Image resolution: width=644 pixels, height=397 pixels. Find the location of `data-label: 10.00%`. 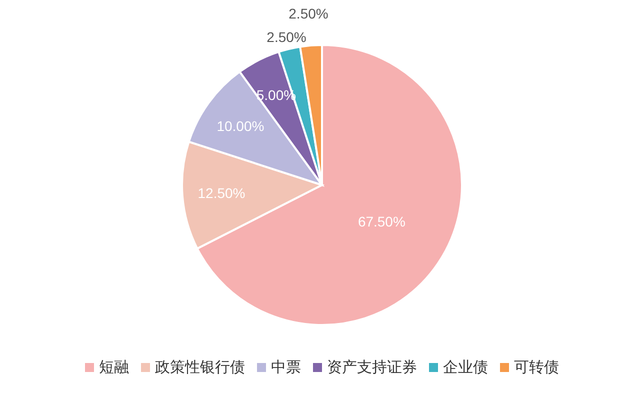

data-label: 10.00% is located at coordinates (240, 126).